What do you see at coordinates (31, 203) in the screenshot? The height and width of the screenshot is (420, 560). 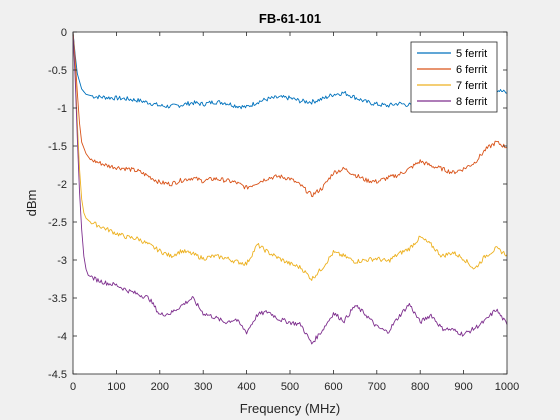 I see `y-axis-label: dBm` at bounding box center [31, 203].